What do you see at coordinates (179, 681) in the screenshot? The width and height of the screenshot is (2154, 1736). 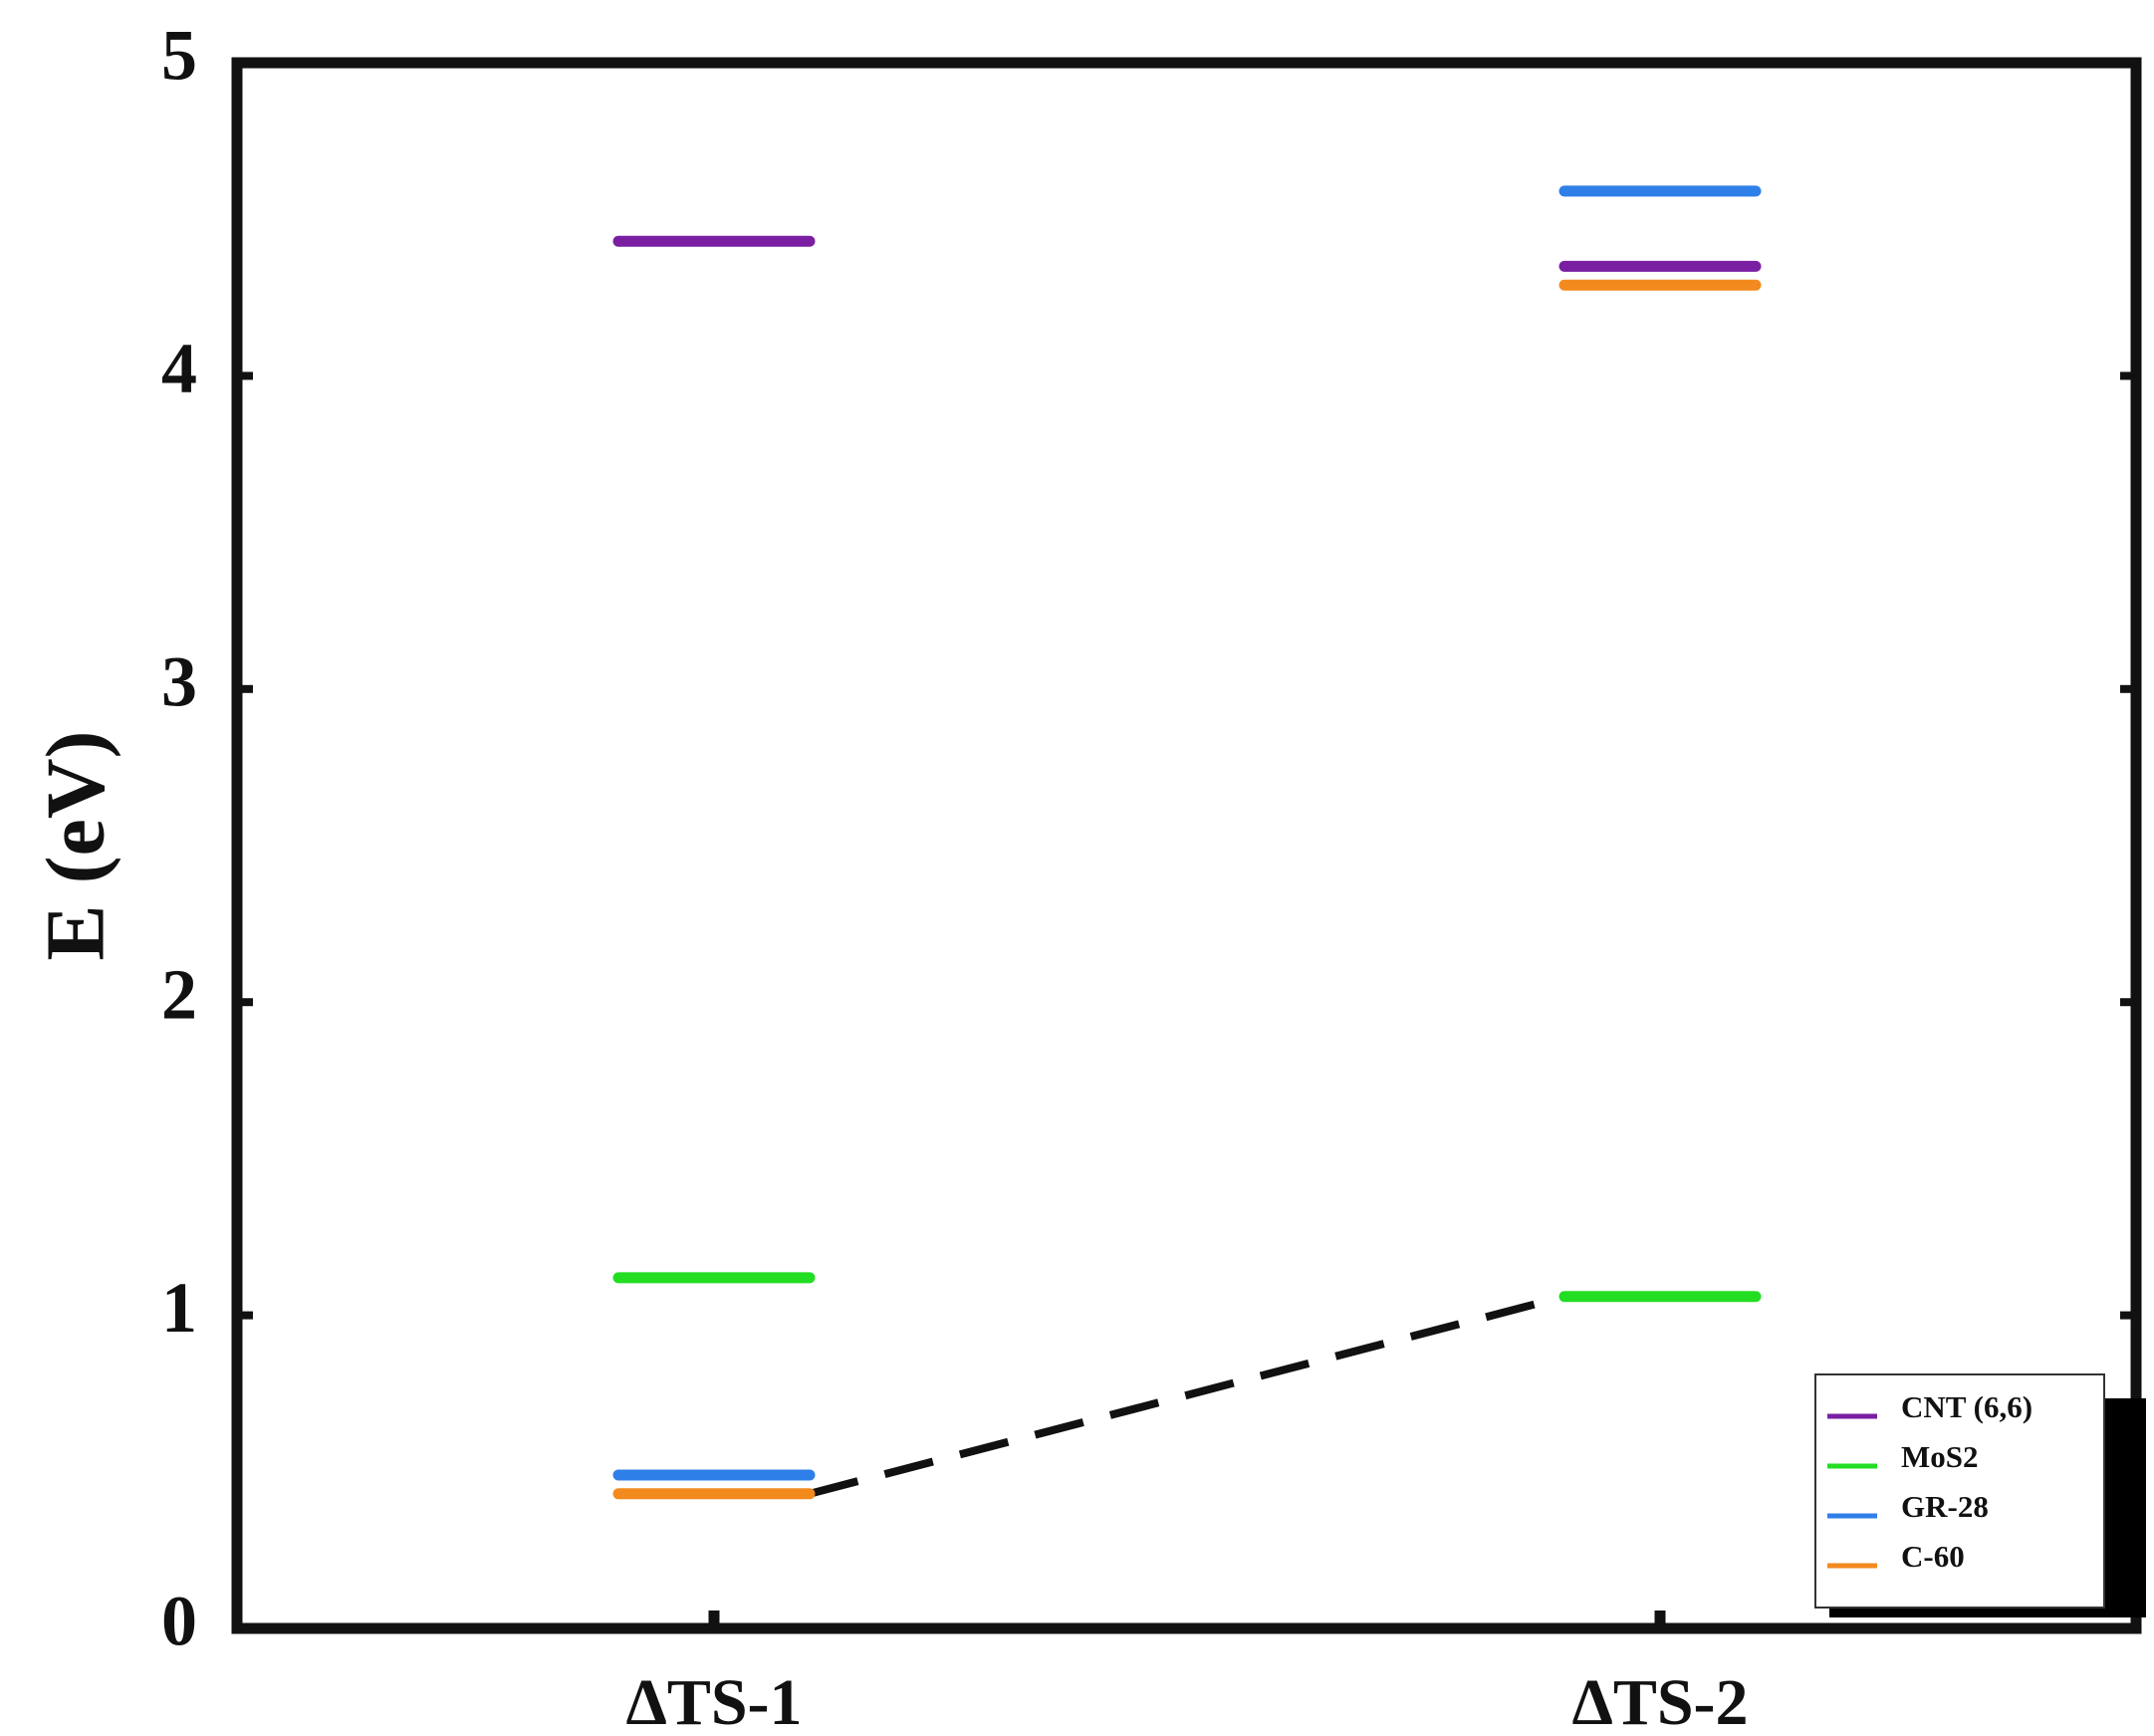 I see `y-tick-label: 3` at bounding box center [179, 681].